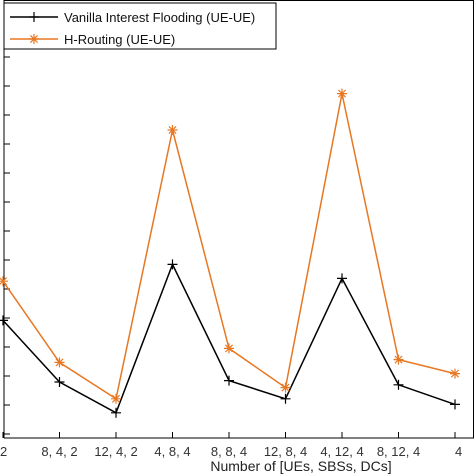 The height and width of the screenshot is (474, 474). Describe the element at coordinates (300, 466) in the screenshot. I see `x-axis-title: Number of [UEs, SBSs, DCs]` at that location.